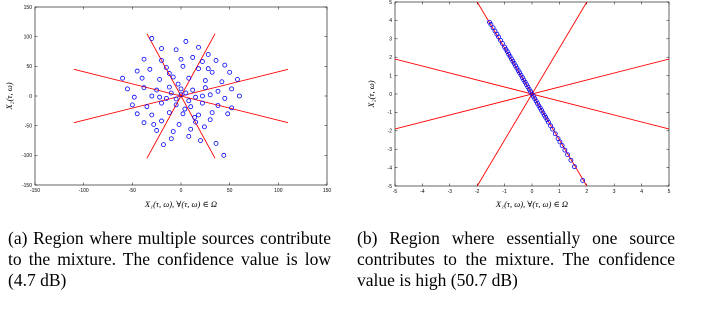 This screenshot has height=324, width=702. Describe the element at coordinates (390, 132) in the screenshot. I see `y-tick-label: -2` at that location.